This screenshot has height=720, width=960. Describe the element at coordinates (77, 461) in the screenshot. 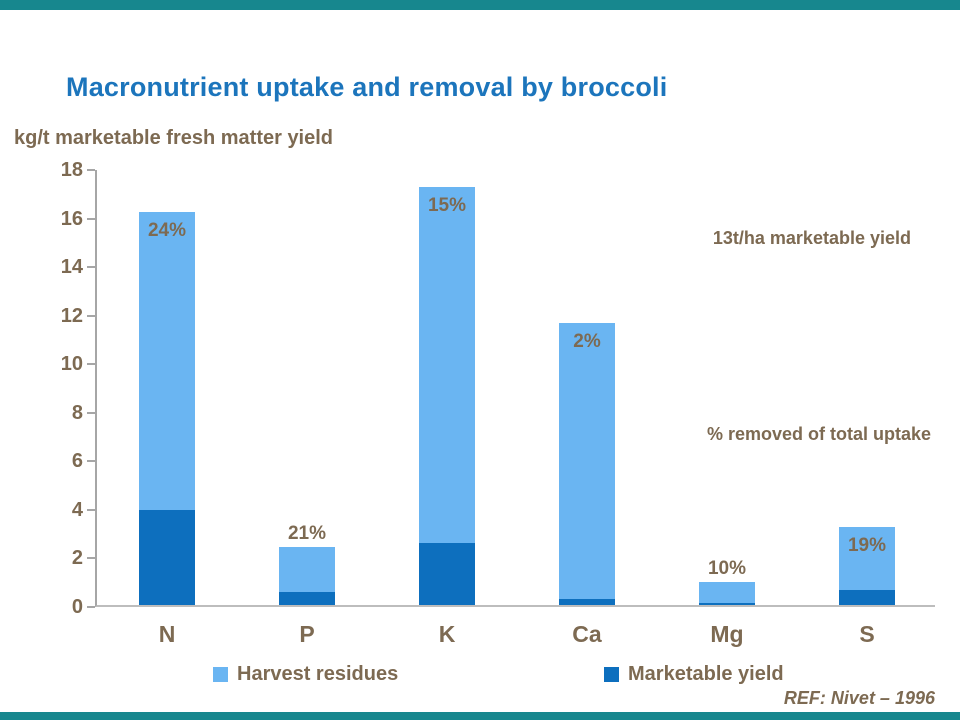

I see `y-tick-label-6: 6` at that location.